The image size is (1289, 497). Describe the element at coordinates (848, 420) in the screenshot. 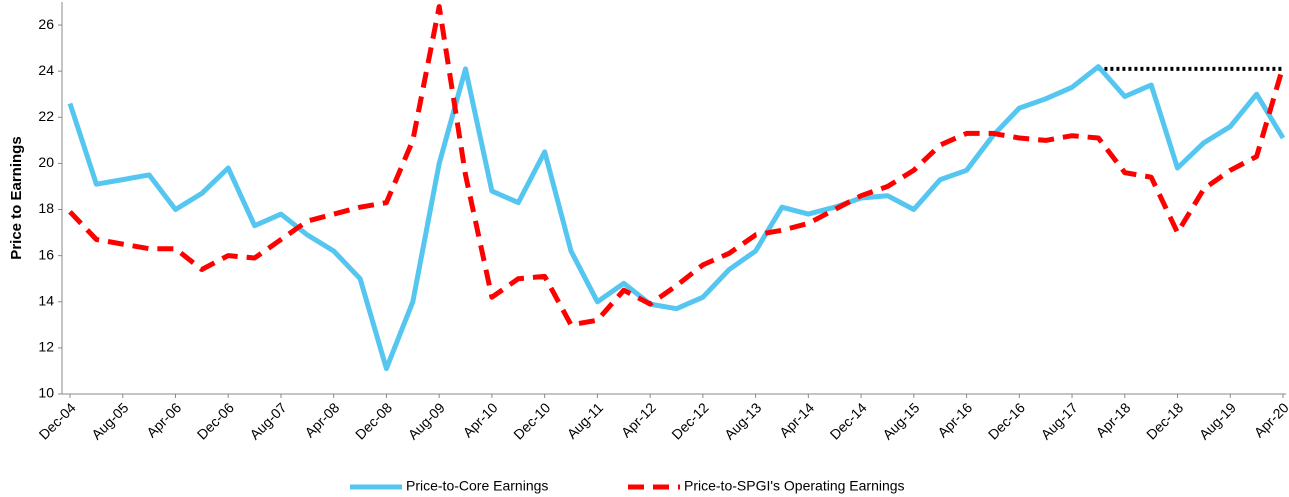

I see `x-tick-label: Dec-14` at that location.